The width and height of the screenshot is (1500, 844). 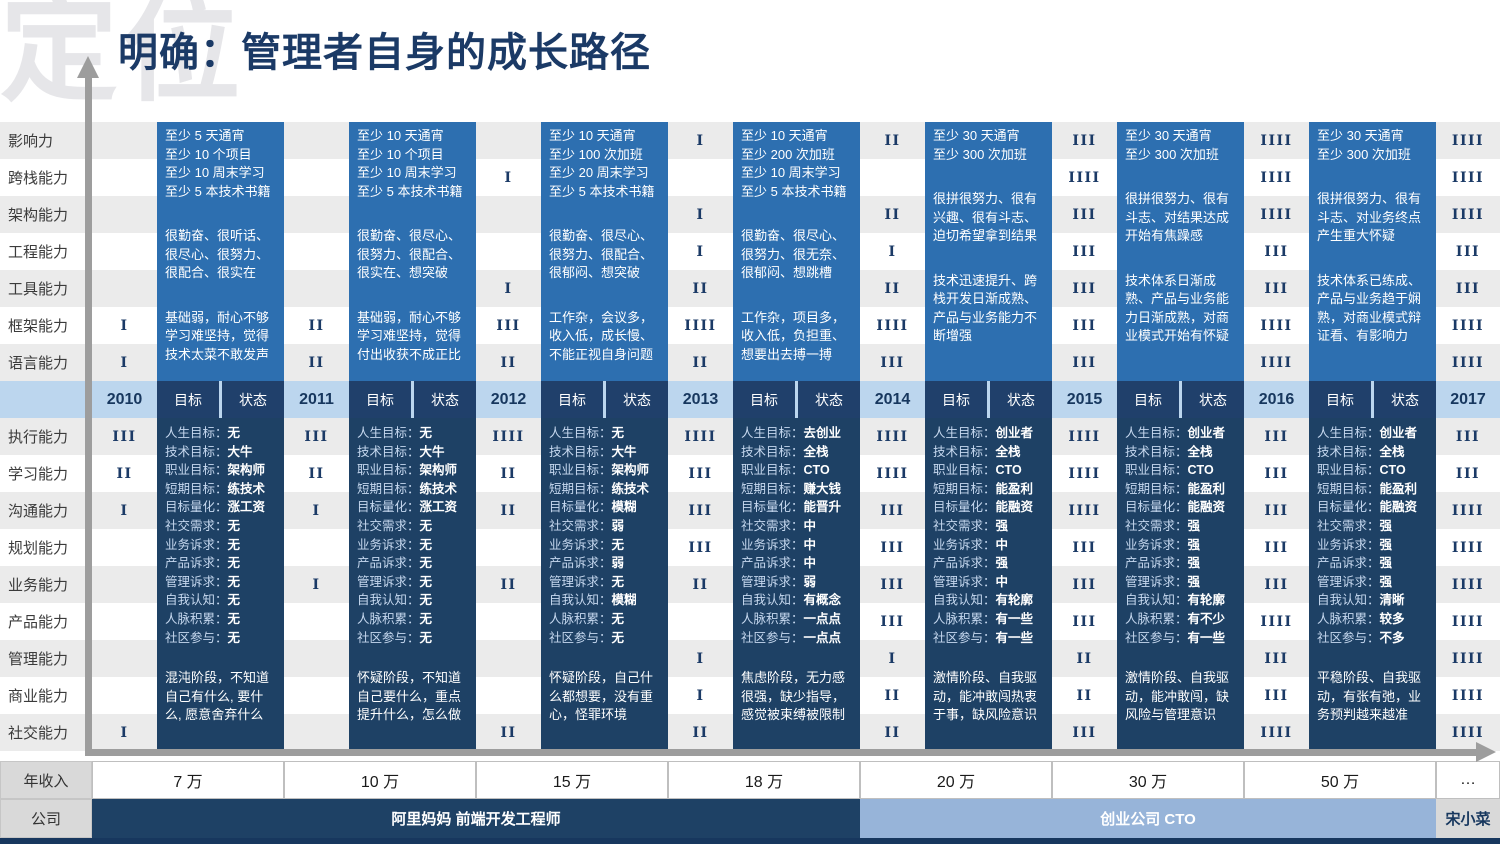 What do you see at coordinates (782, 752) in the screenshot?
I see `horizontal-axis` at bounding box center [782, 752].